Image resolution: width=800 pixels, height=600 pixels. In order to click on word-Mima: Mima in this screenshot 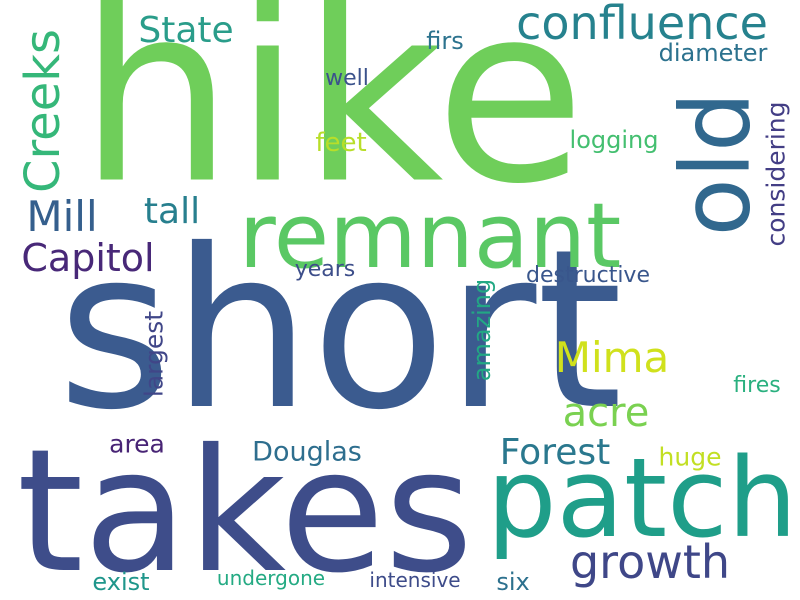, I will do `click(612, 357)`.